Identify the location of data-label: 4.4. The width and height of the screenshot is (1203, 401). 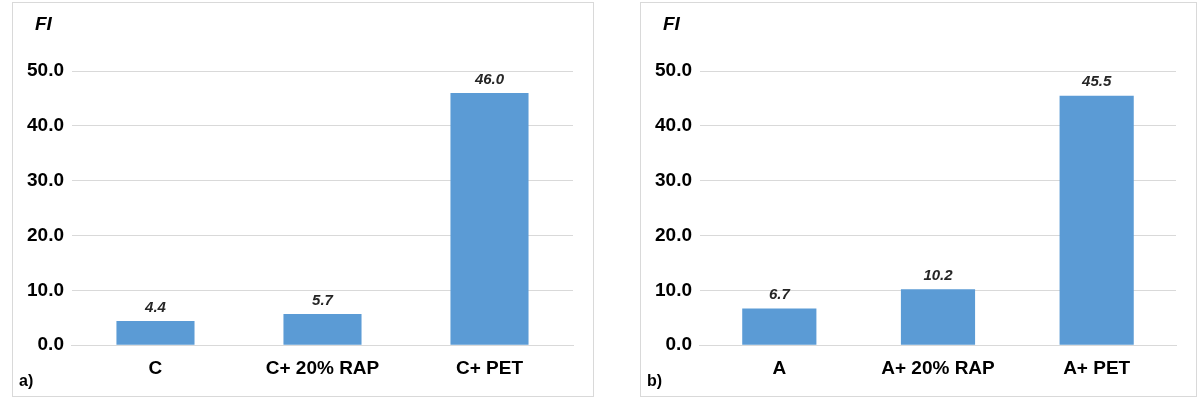
(155, 306).